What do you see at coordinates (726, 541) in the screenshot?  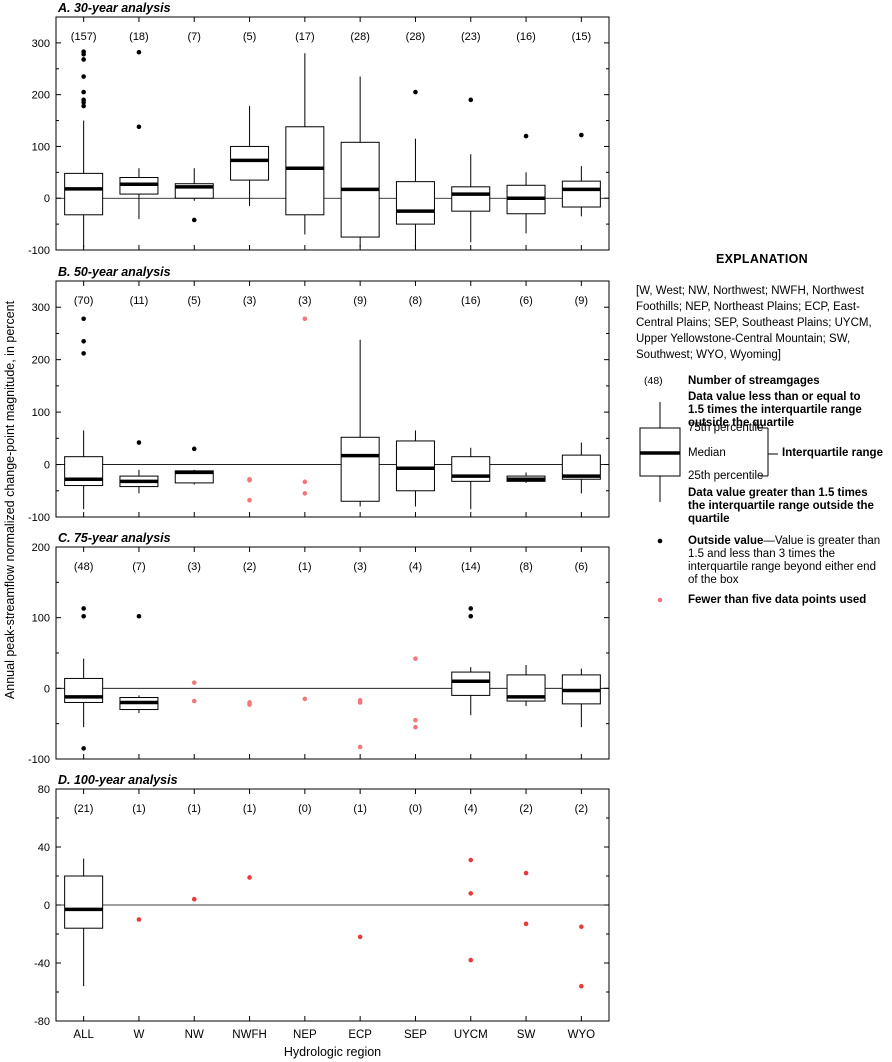 I see `legend-outside-label: Outside value` at bounding box center [726, 541].